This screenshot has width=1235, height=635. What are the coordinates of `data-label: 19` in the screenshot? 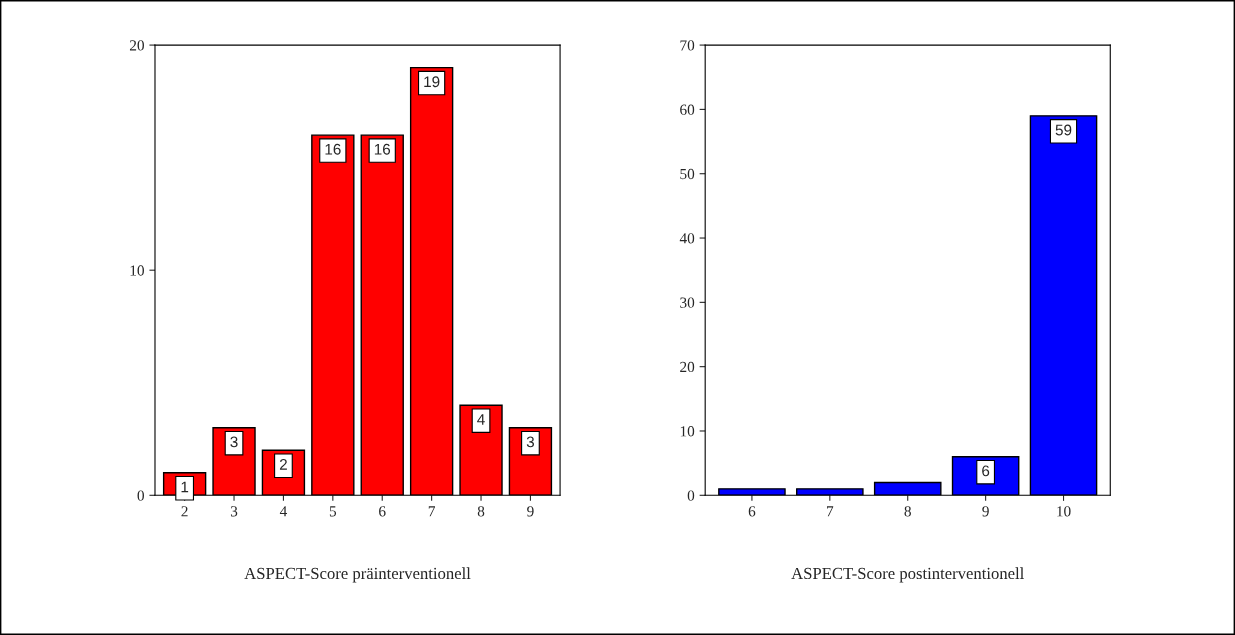 It's located at (432, 82).